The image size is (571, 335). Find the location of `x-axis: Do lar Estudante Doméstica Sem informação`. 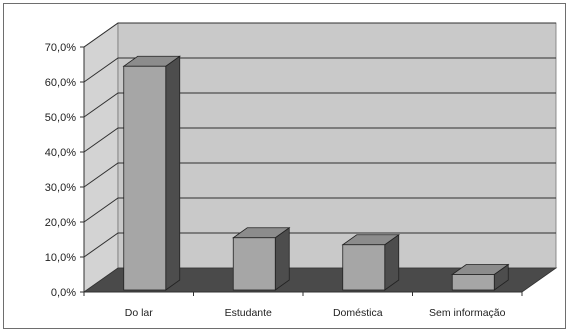

x-axis: Do lar Estudante Doméstica Sem informação is located at coordinates (303, 305).